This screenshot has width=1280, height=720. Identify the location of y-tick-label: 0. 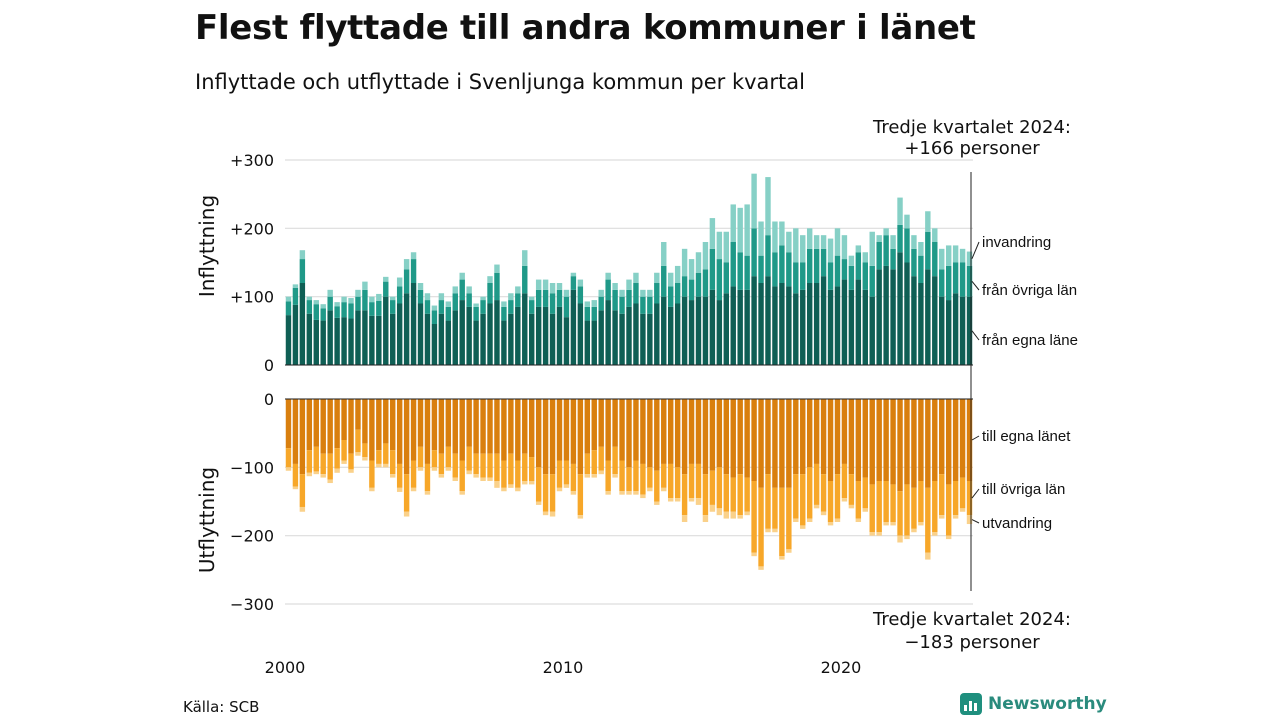
(269, 365).